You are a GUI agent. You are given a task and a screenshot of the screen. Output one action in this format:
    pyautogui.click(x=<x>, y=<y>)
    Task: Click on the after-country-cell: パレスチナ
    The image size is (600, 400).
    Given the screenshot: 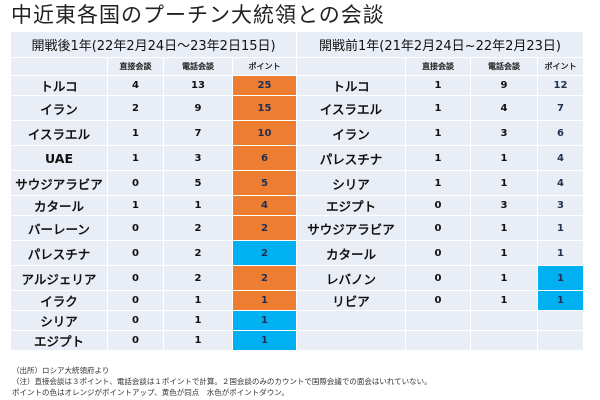 What is the action you would take?
    pyautogui.click(x=59, y=253)
    